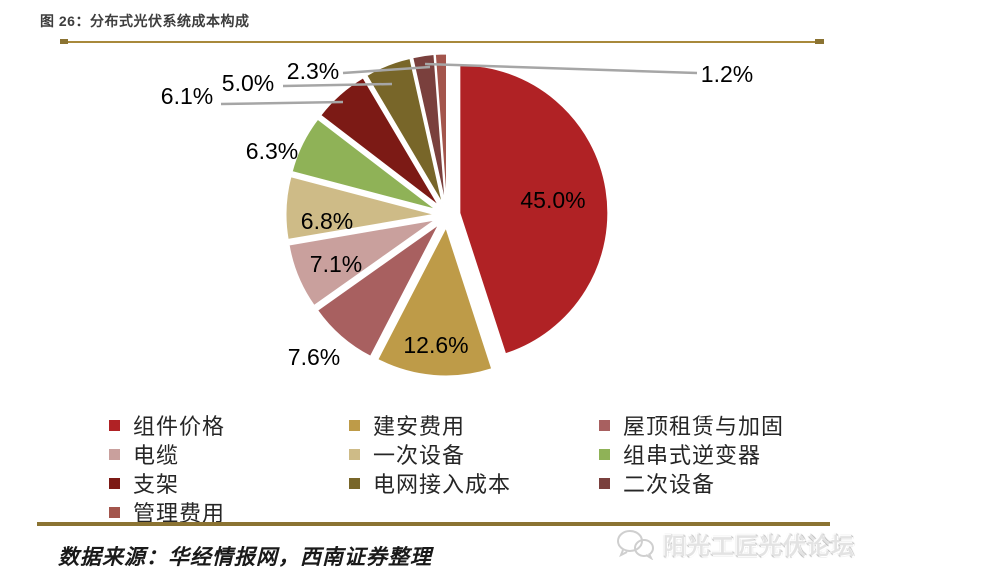  I want to click on legend-item-10: 管理费用, so click(167, 513).